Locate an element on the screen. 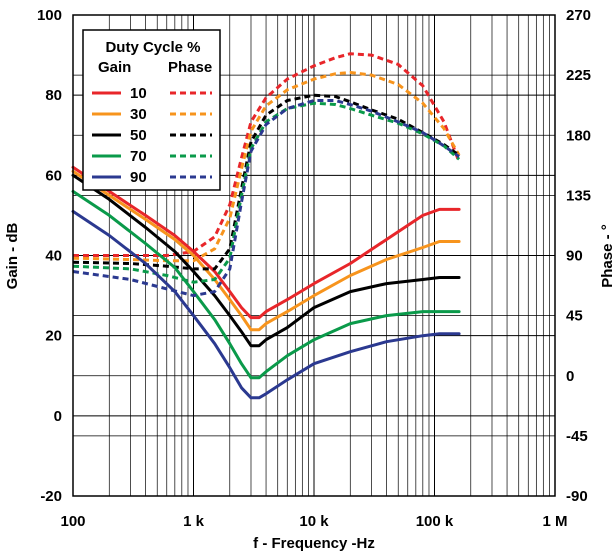  y-right-tick-label: 0 is located at coordinates (570, 376).